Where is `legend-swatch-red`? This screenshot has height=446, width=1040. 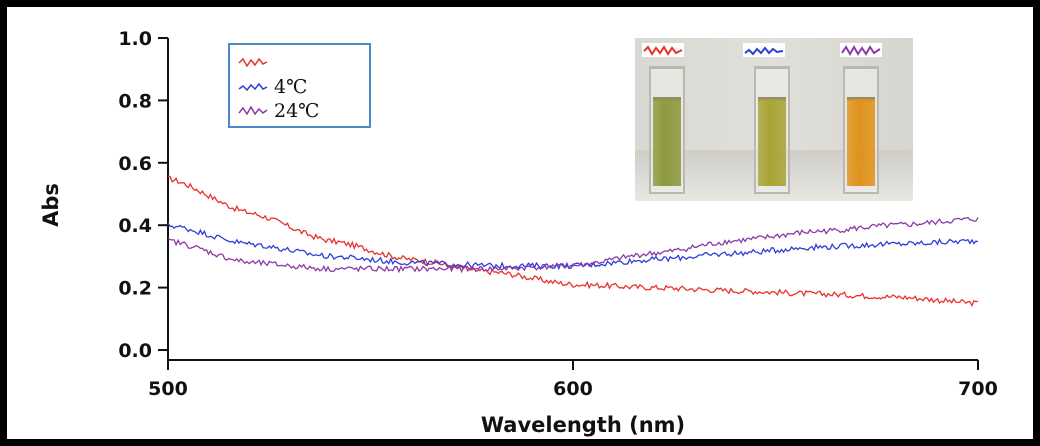
legend-swatch-red is located at coordinates (253, 62).